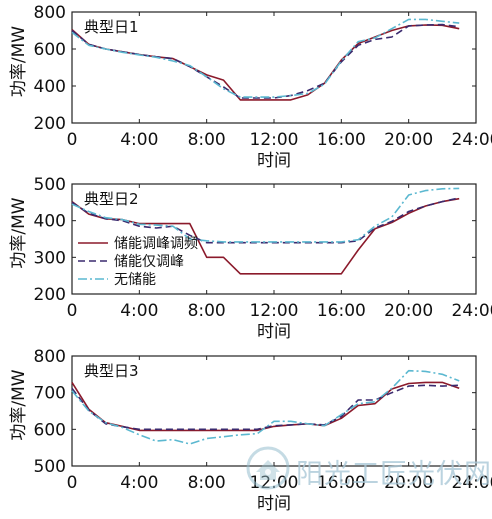  Describe the element at coordinates (156, 244) in the screenshot. I see `legend-label-s1: 储能调峰调频` at that location.